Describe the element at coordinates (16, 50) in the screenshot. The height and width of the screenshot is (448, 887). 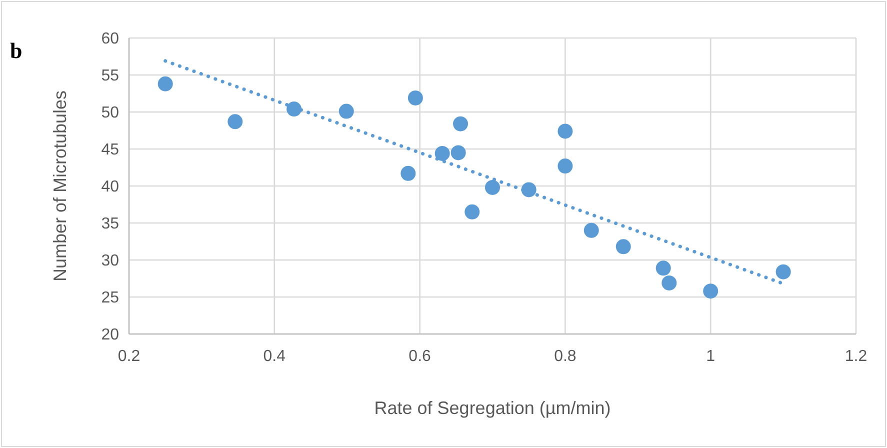
I see `text: b` at that location.